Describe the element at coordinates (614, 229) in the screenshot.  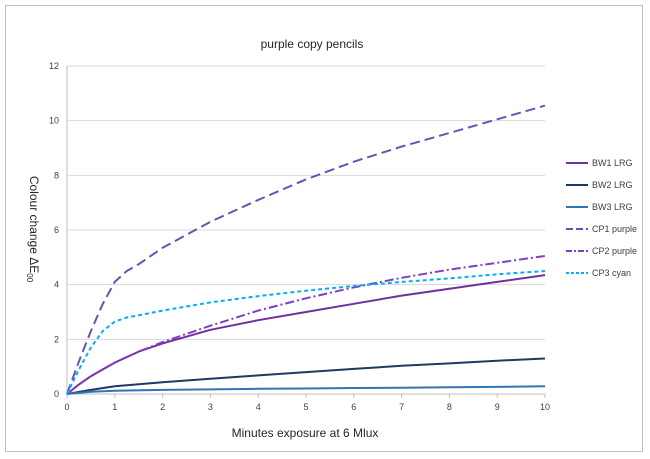
I see `legend-label-cp1-purple: CP1 purple` at that location.